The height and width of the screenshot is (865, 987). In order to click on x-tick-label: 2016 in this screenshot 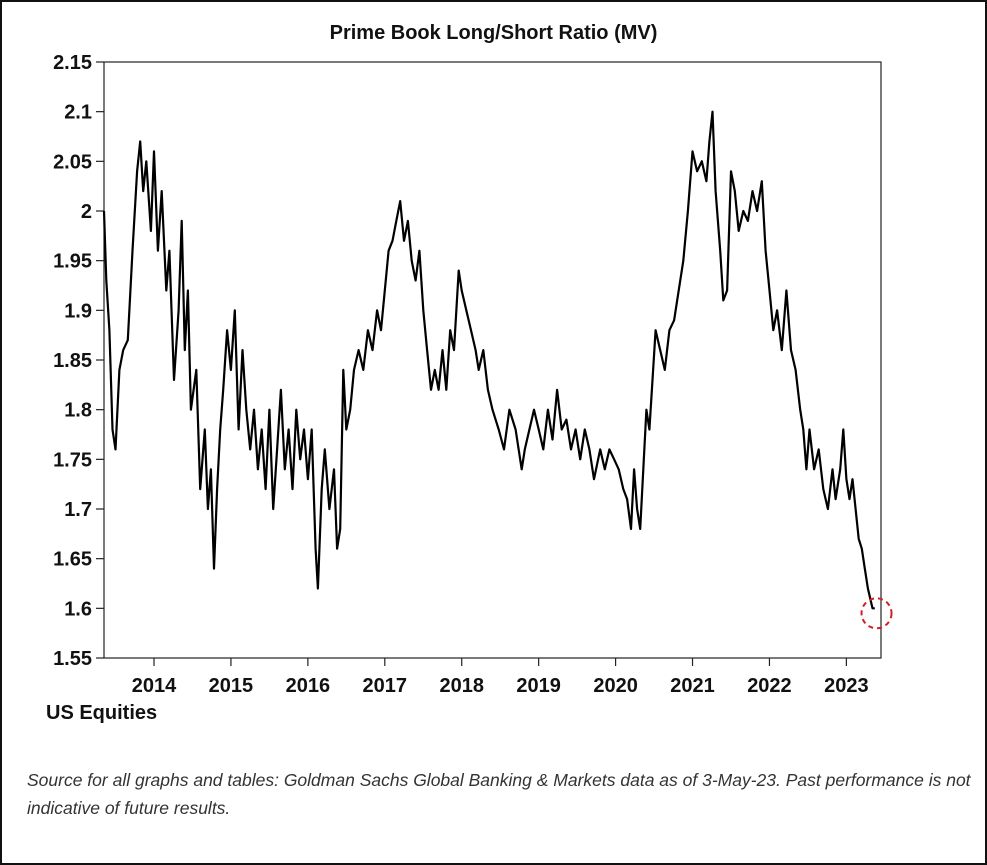, I will do `click(308, 686)`.